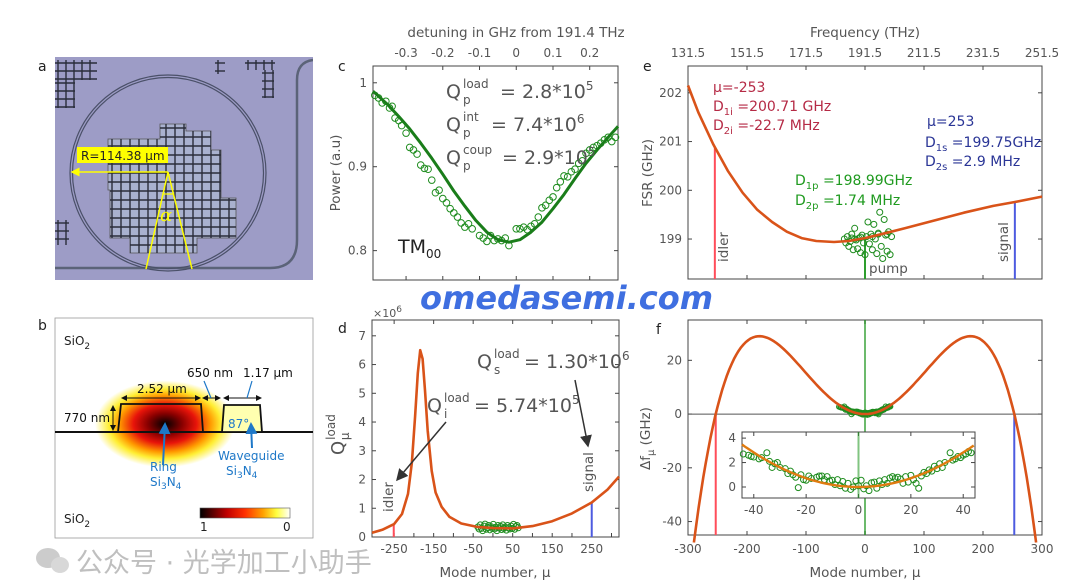 The width and height of the screenshot is (1080, 582). I want to click on y-tick-label: 0, so click(678, 414).